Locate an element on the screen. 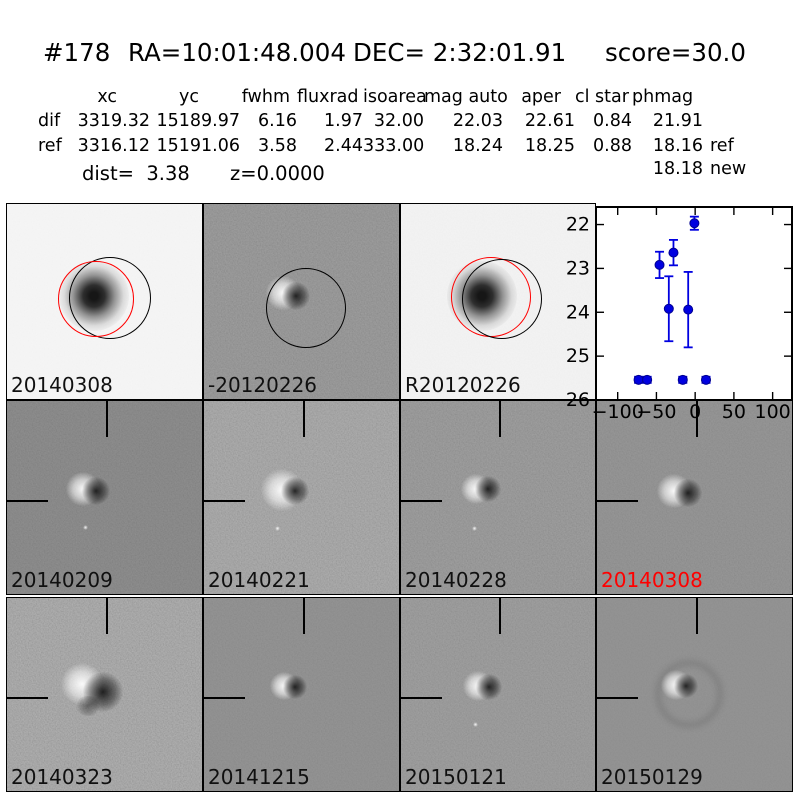  cell-magauto: 18.24 is located at coordinates (477, 146).